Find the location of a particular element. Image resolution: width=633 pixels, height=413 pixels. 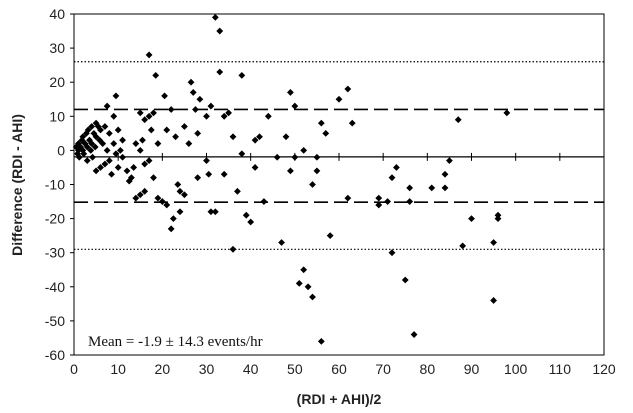

x-tick-label: 20 is located at coordinates (163, 369).